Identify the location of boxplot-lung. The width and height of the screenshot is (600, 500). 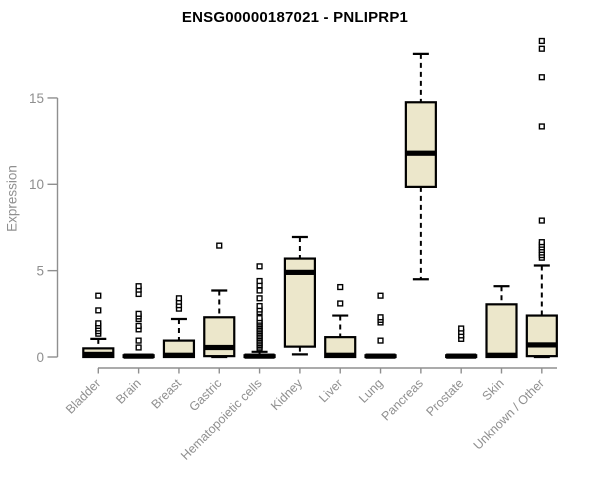
(380, 325).